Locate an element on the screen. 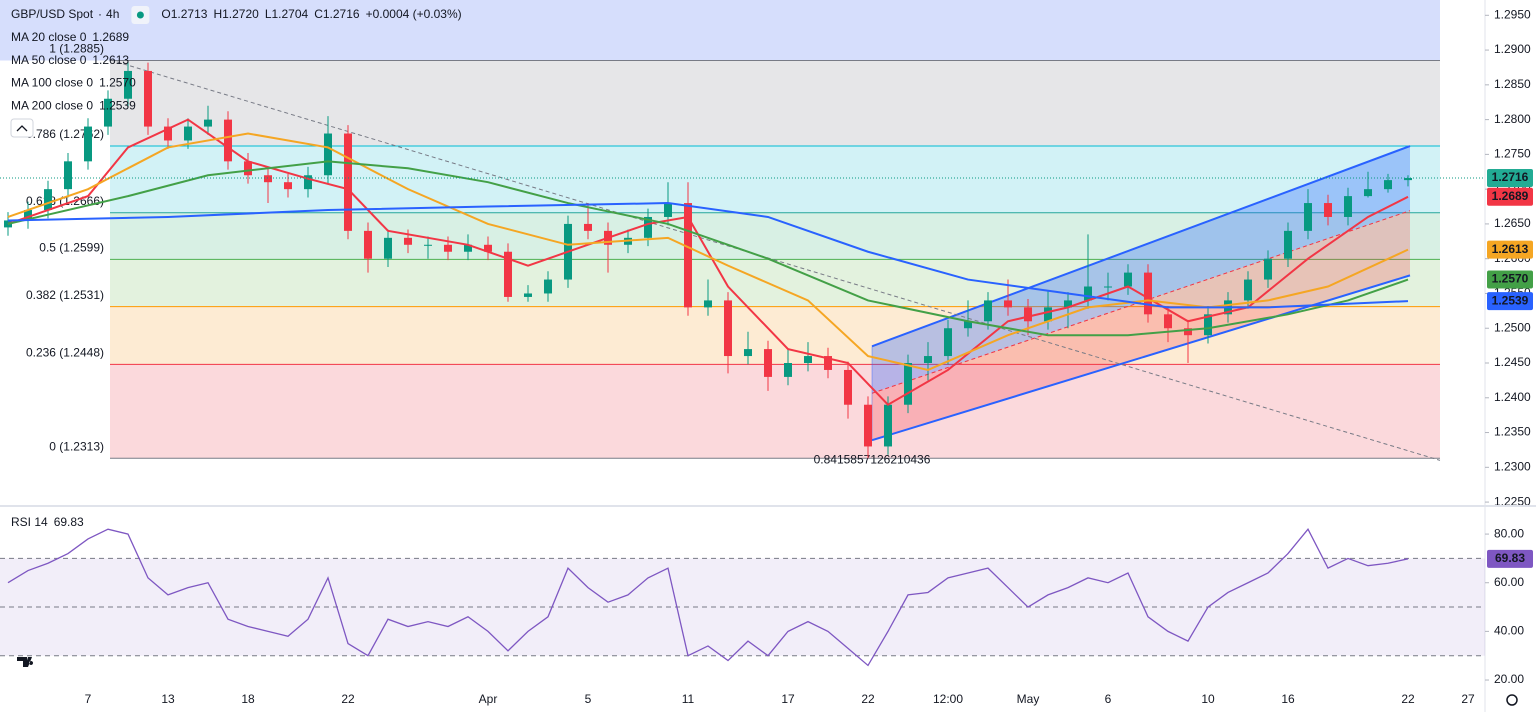 This screenshot has width=1536, height=712. y-tick-label: 1.2300 is located at coordinates (1512, 466).